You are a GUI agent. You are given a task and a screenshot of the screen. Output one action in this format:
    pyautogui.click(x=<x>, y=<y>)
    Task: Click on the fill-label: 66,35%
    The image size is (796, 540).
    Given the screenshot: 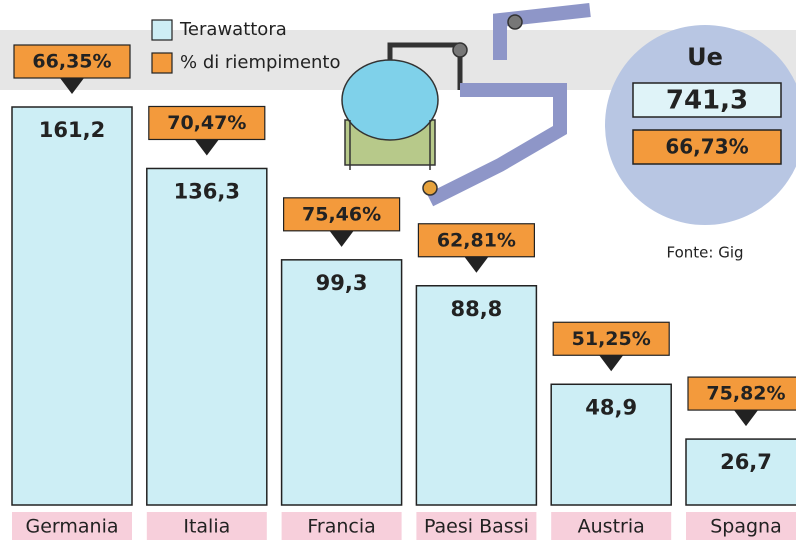 What is the action you would take?
    pyautogui.click(x=71, y=62)
    